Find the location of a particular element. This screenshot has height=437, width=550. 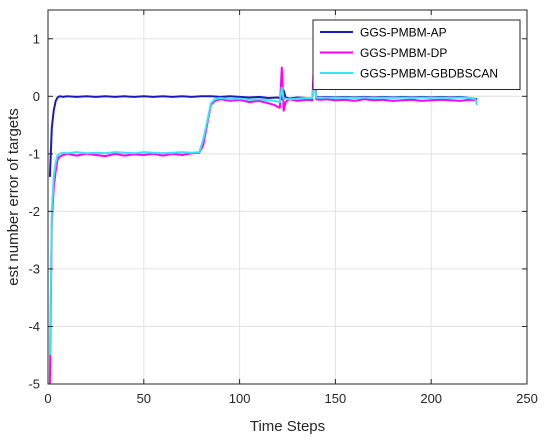

legend-label: GGS-PMBM-DP is located at coordinates (403, 53).